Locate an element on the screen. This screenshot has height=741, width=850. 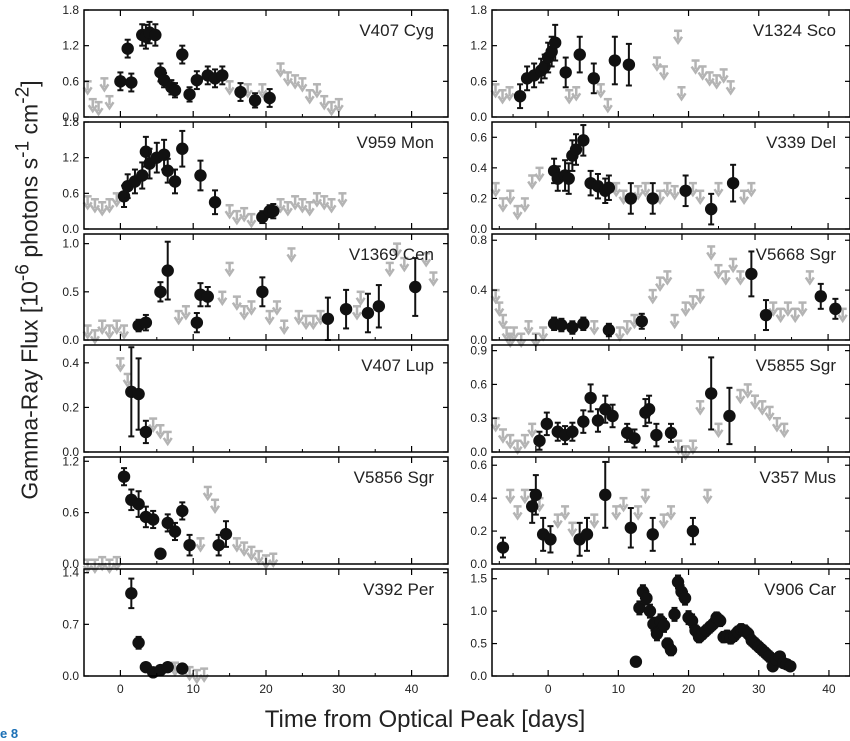
y-tick-label: 1.0 is located at coordinates (70, 244).